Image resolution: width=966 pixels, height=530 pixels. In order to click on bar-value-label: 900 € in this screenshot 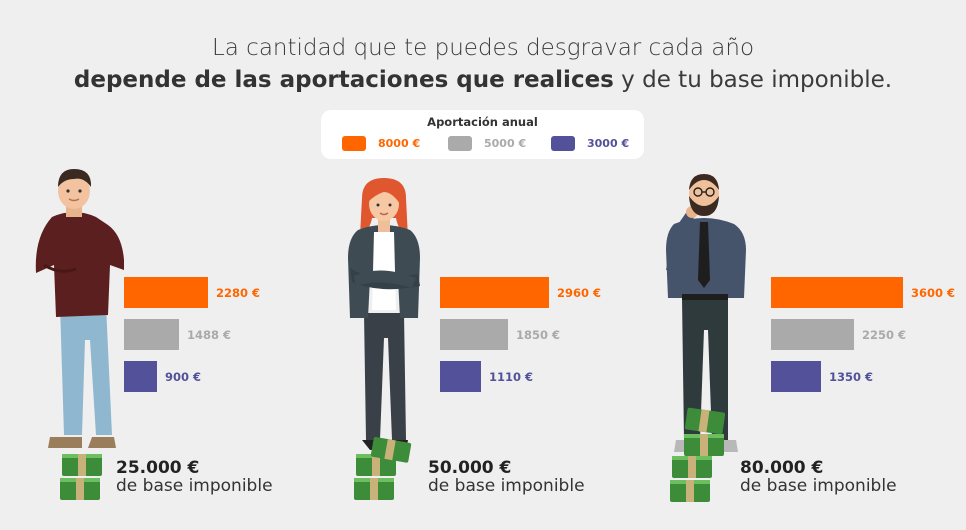, I will do `click(183, 377)`.